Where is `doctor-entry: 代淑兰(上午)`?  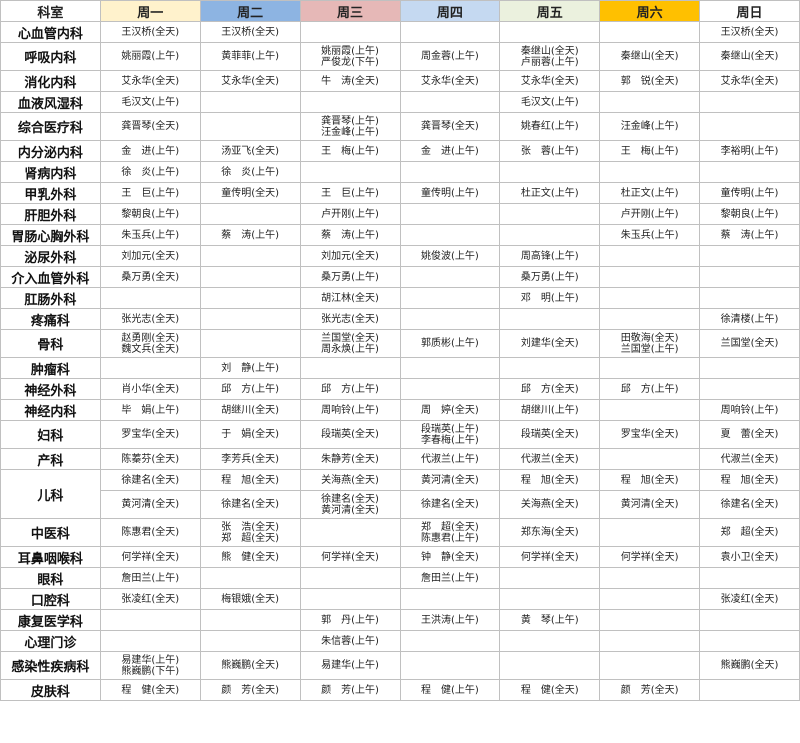 doctor-entry: 代淑兰(上午) is located at coordinates (450, 459).